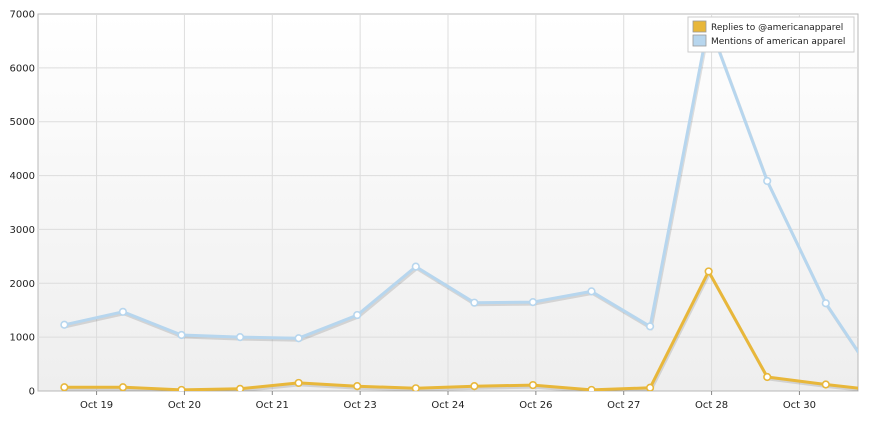 This screenshot has width=872, height=424. I want to click on x-tick-label: Oct 24, so click(447, 405).